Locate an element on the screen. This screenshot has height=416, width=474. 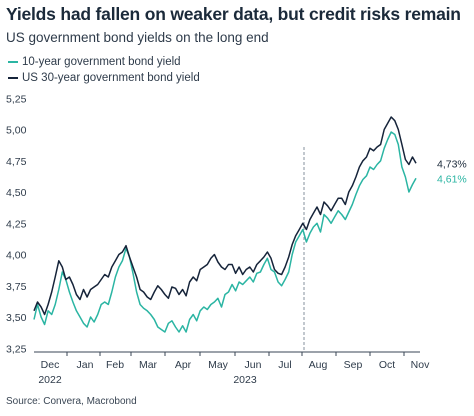
y-tick-label: 4,00 is located at coordinates (16, 256).